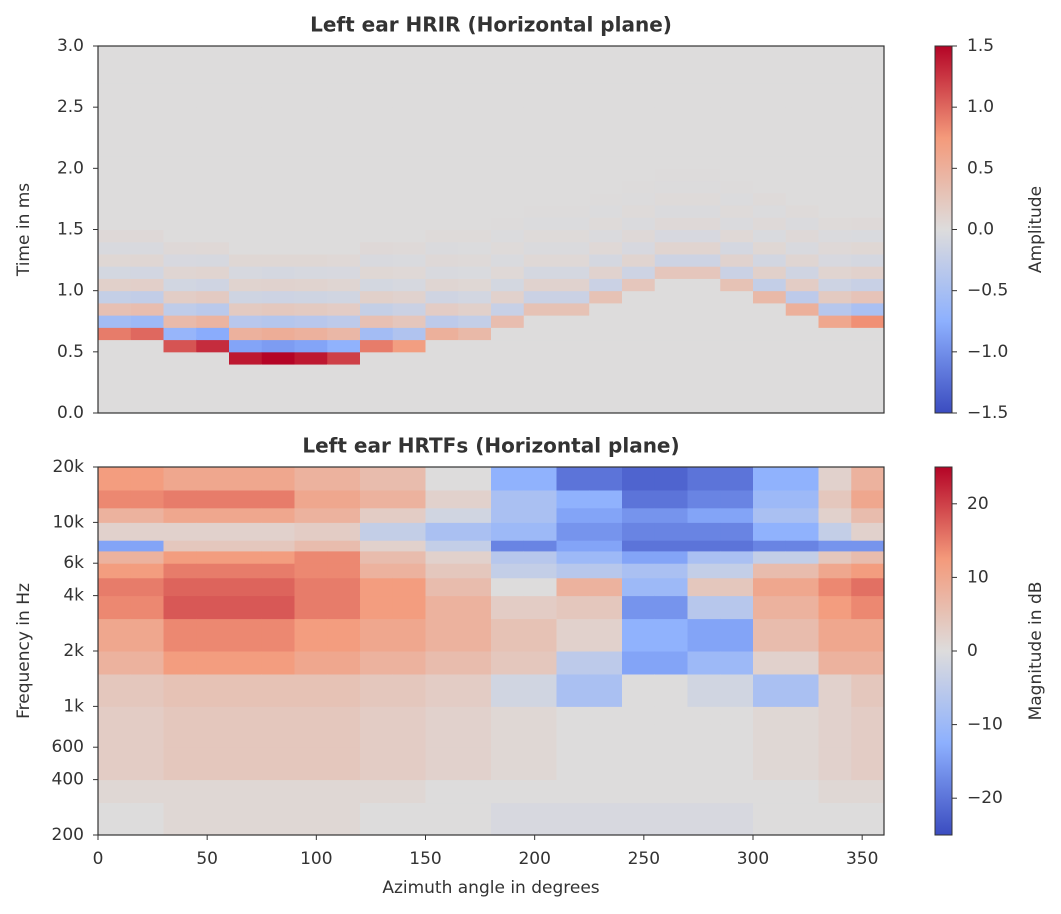  What do you see at coordinates (24, 230) in the screenshot?
I see `y-axis-label: Time in ms` at bounding box center [24, 230].